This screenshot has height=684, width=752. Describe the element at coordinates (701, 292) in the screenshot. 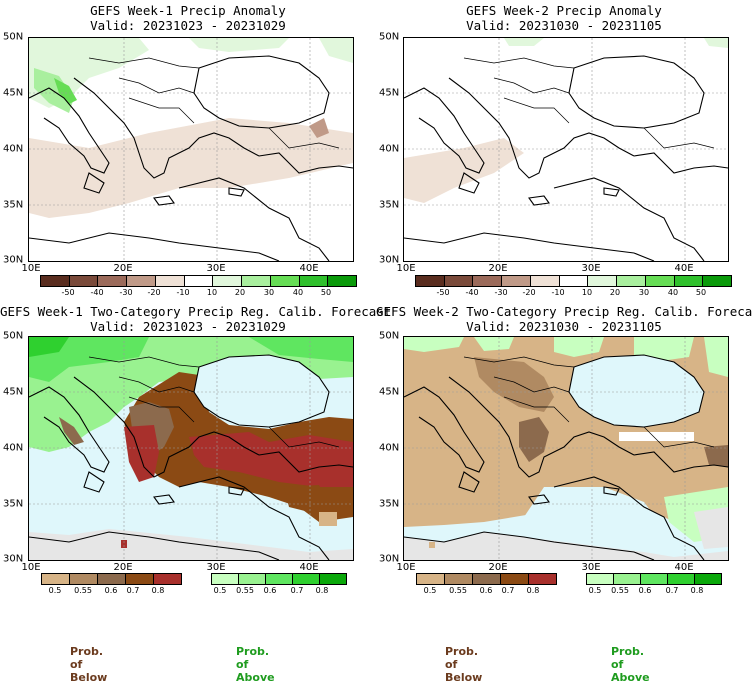

I see `colorbar-tick-label: 50` at that location.